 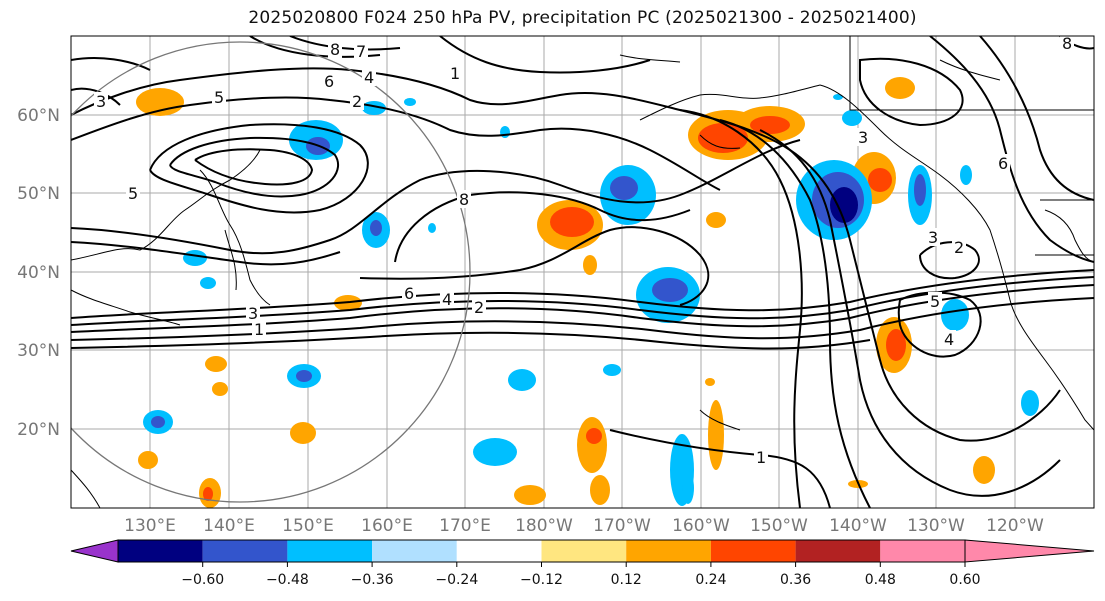 What do you see at coordinates (710, 580) in the screenshot?
I see `colorbar-tick-label: 0.24` at bounding box center [710, 580].